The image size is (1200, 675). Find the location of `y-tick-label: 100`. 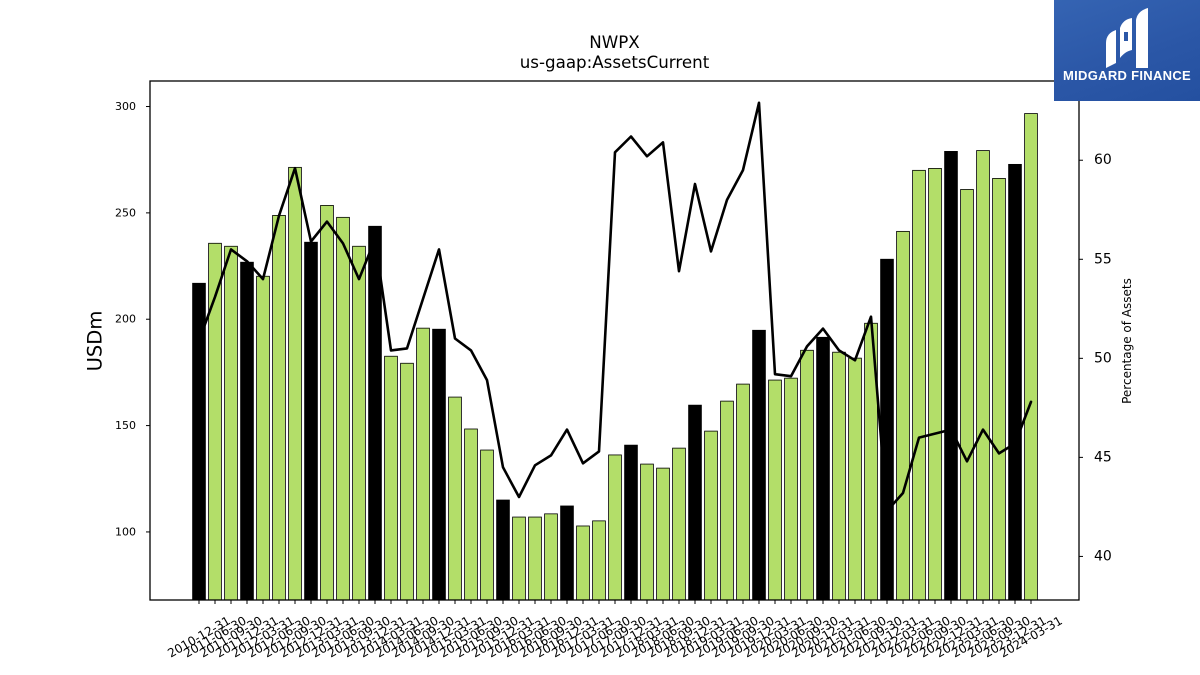

y-tick-label: 100 is located at coordinates (125, 531).